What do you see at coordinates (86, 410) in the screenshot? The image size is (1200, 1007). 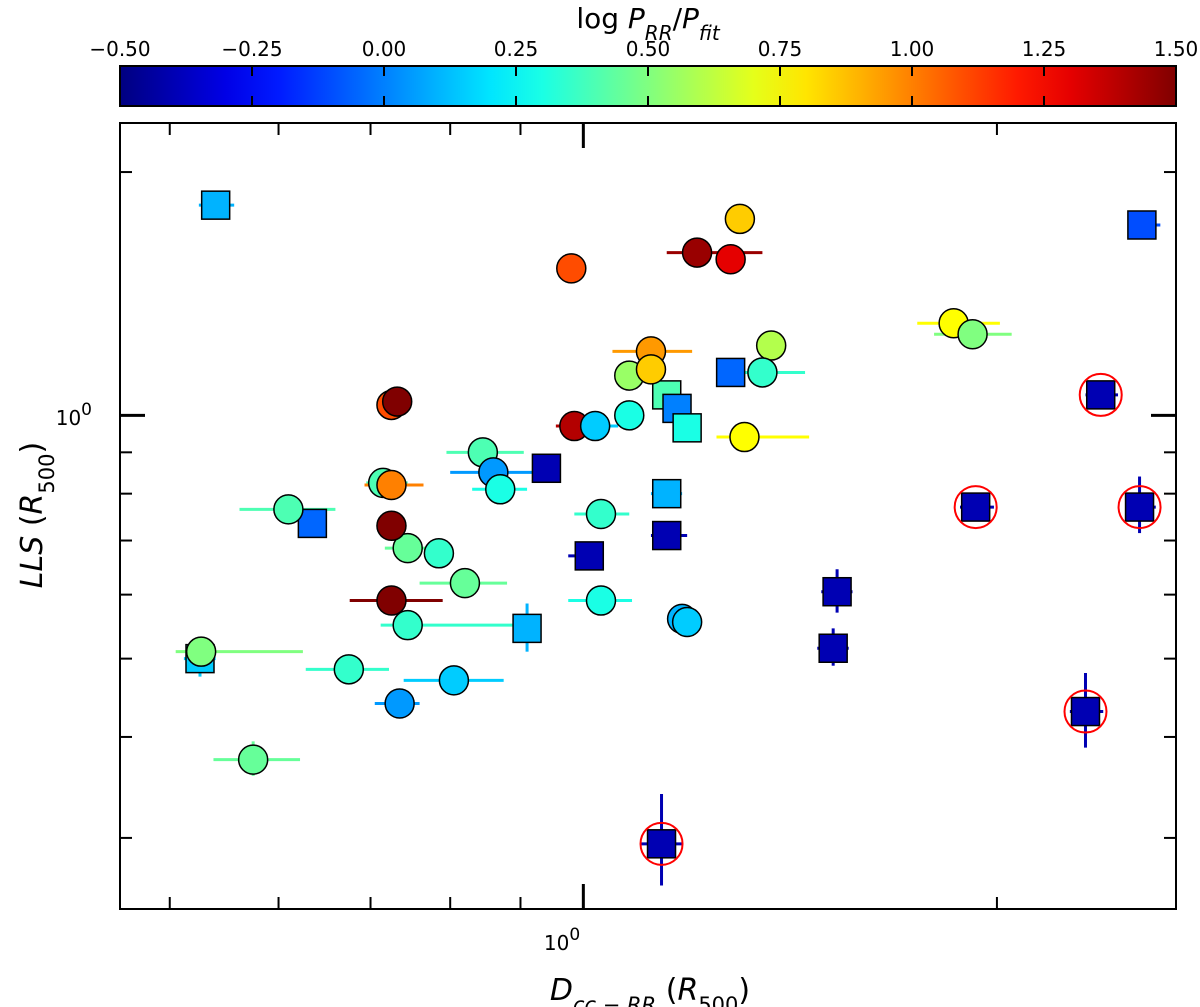 I see `y-tick-label-exponent: 0` at bounding box center [86, 410].